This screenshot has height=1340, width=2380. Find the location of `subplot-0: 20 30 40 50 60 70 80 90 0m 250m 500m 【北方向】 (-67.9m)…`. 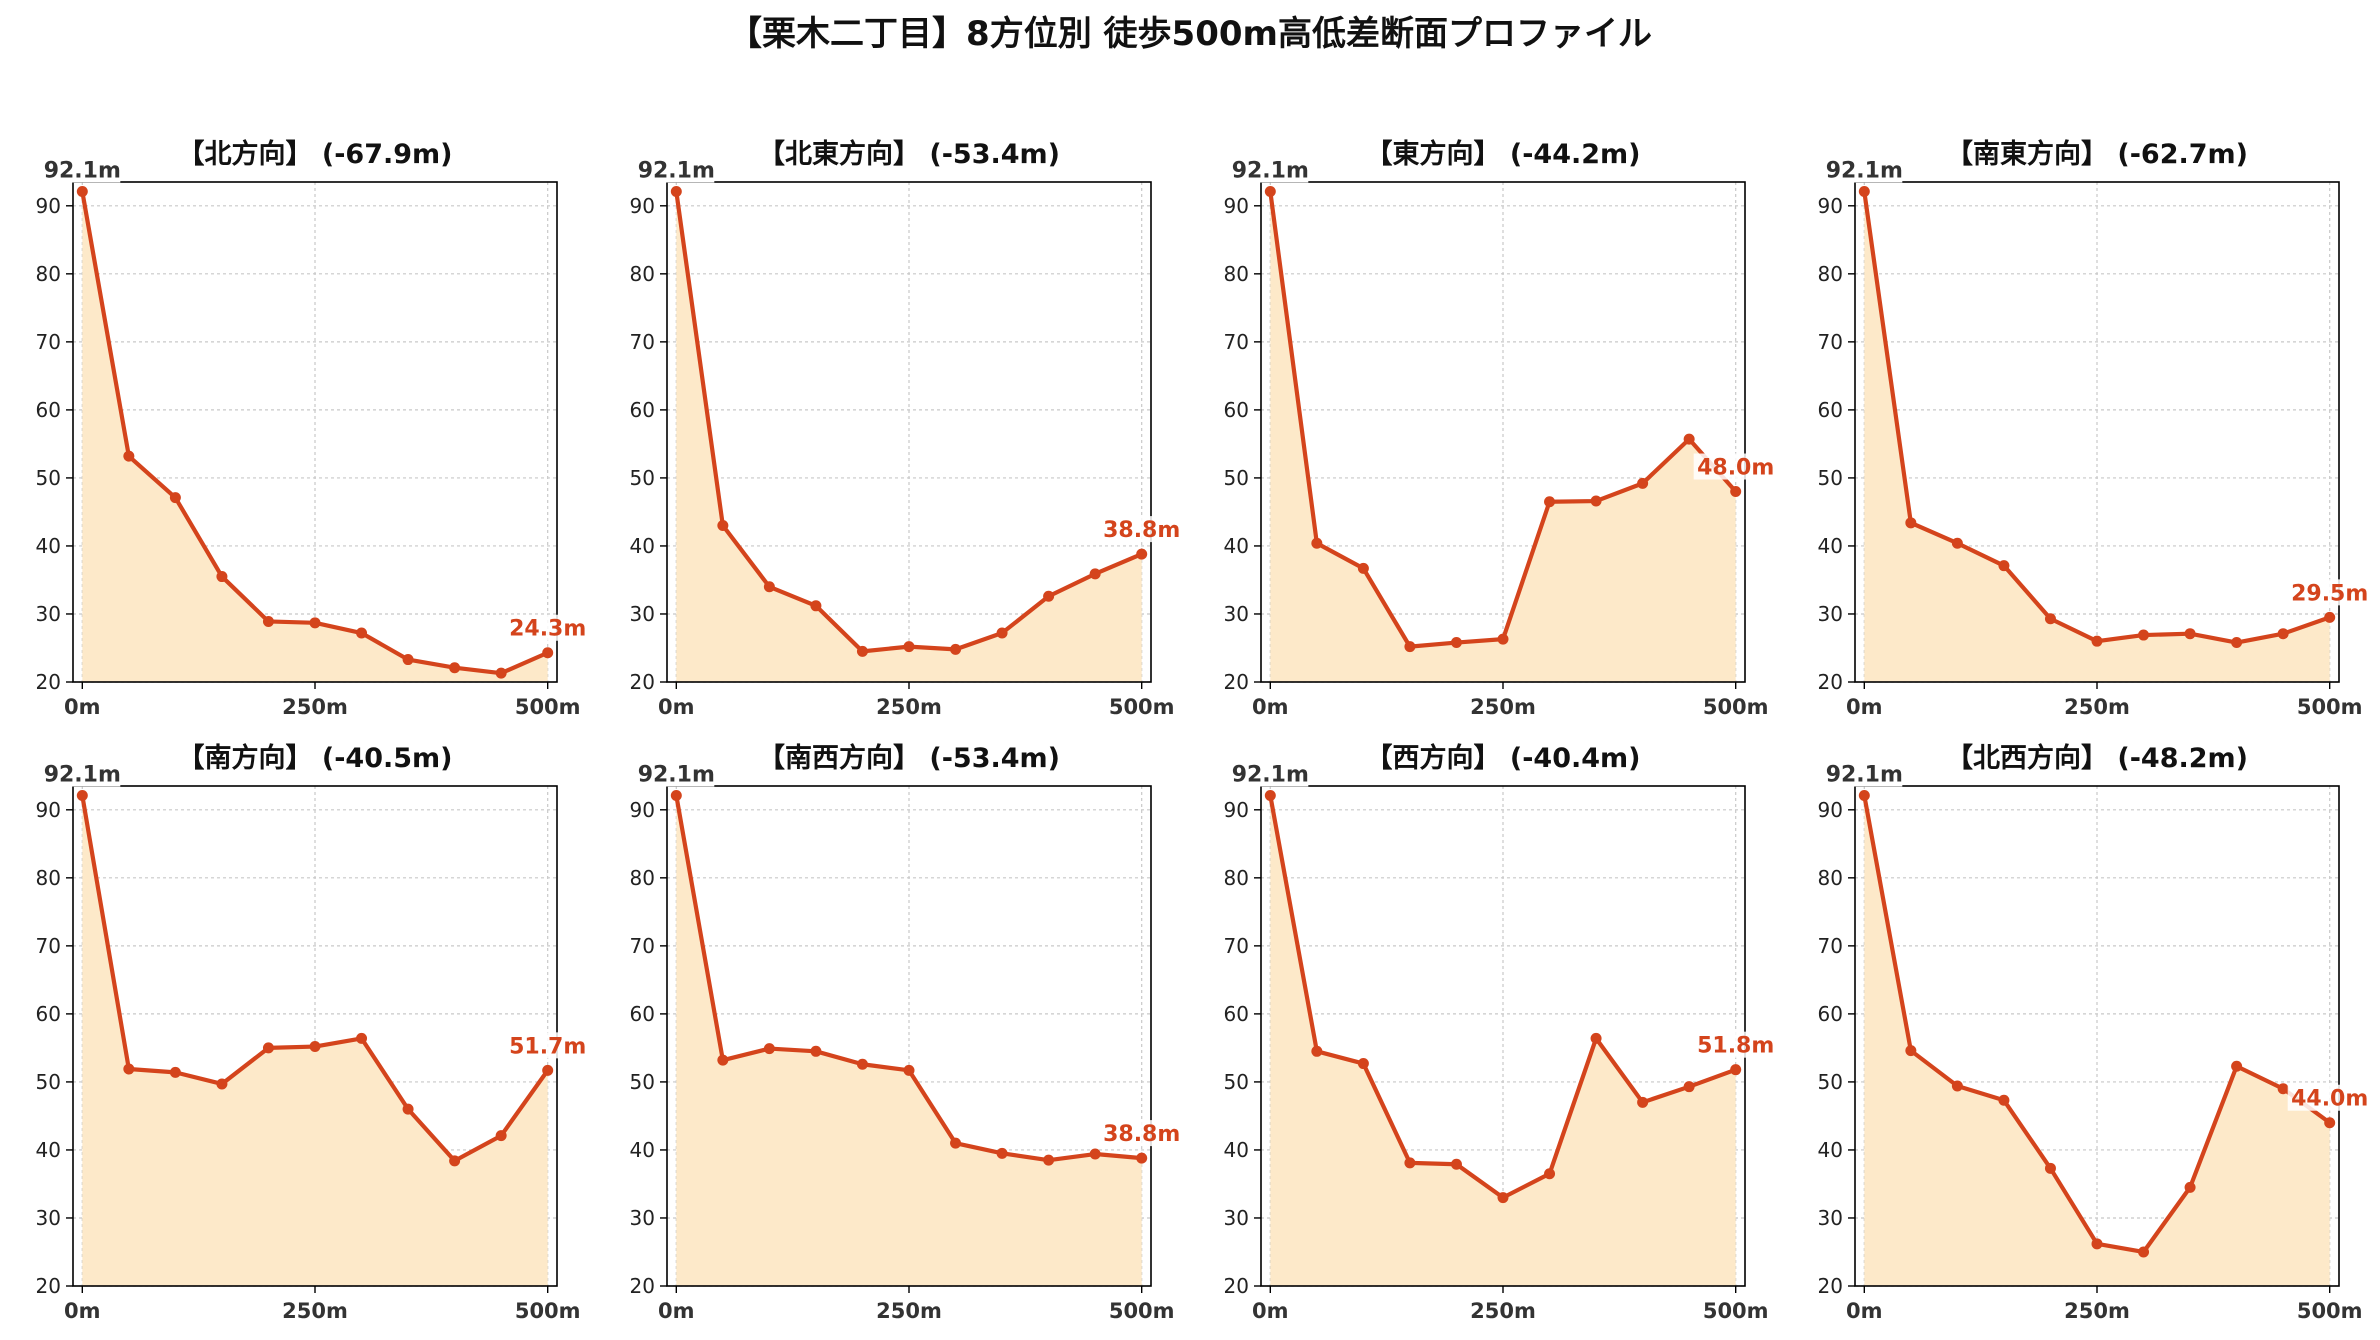

subplot-0: 20 30 40 50 60 70 80 90 0m 250m 500m 【北方向】 (-67.9m)… is located at coordinates (311, 428).